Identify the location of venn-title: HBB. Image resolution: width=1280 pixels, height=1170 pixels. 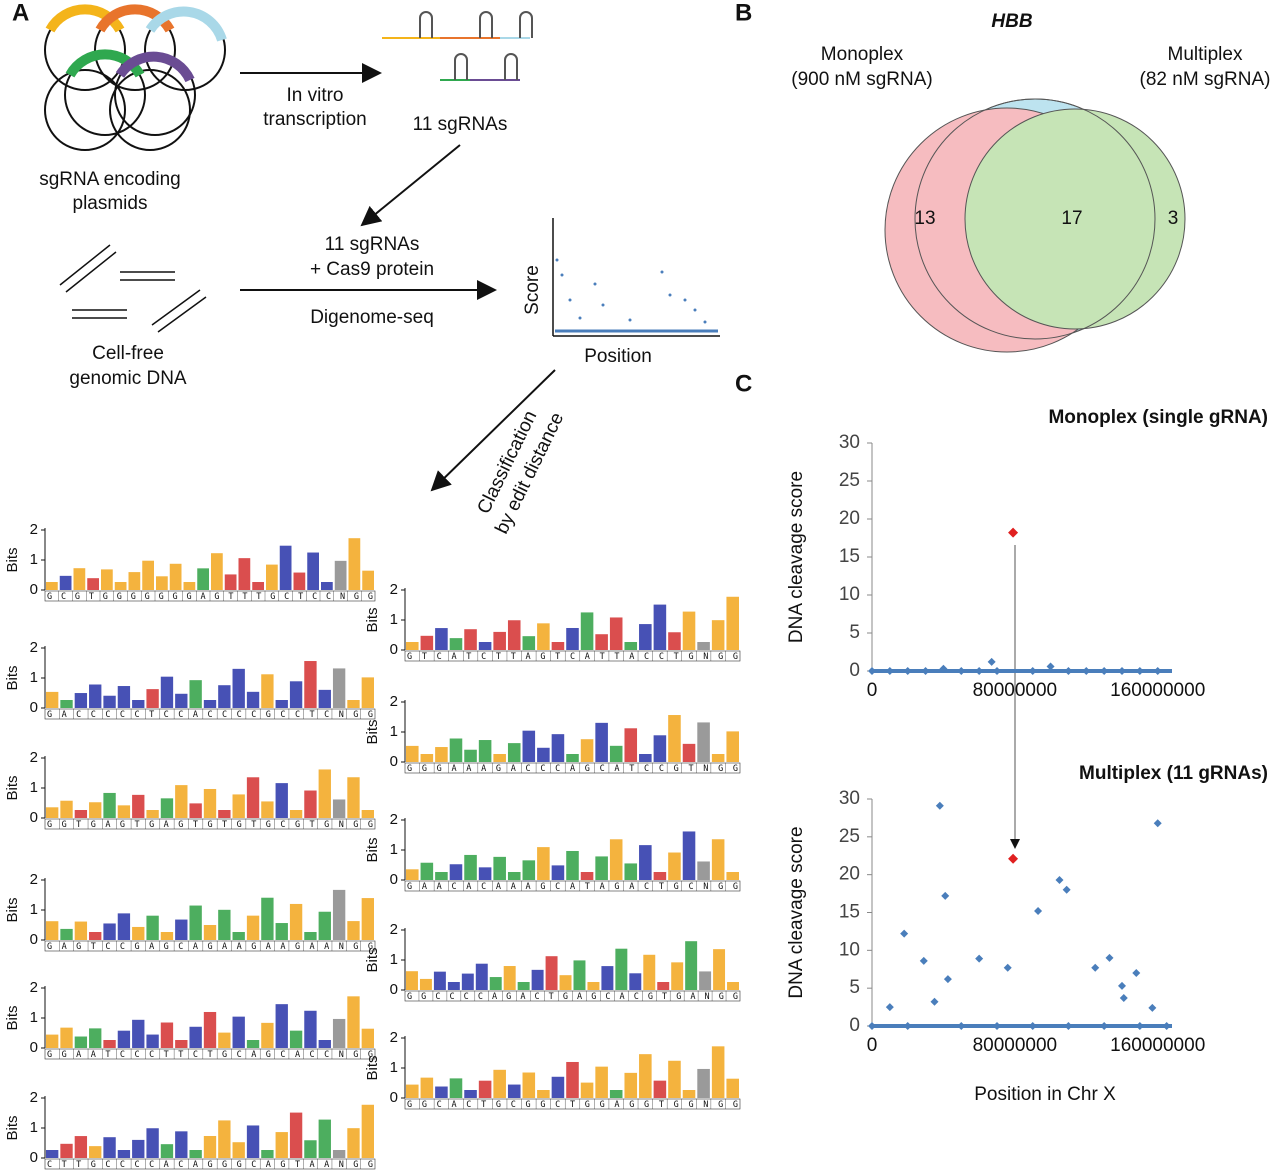
(1011, 21).